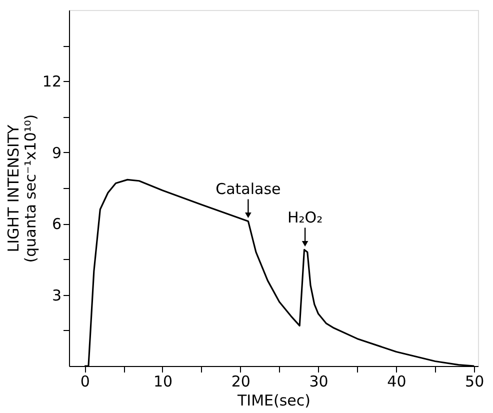  Describe the element at coordinates (396, 381) in the screenshot. I see `x-tick-label: 40` at that location.